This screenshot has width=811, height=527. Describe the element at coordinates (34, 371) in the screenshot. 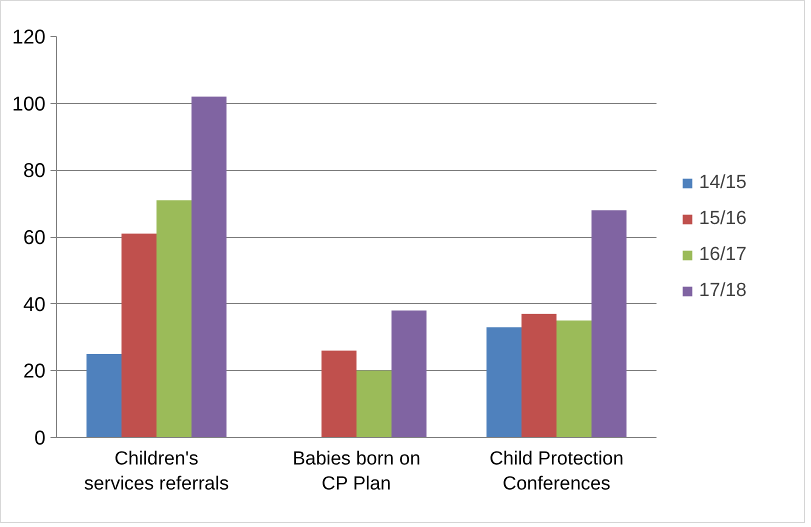

I see `y-tick-label: 20` at that location.